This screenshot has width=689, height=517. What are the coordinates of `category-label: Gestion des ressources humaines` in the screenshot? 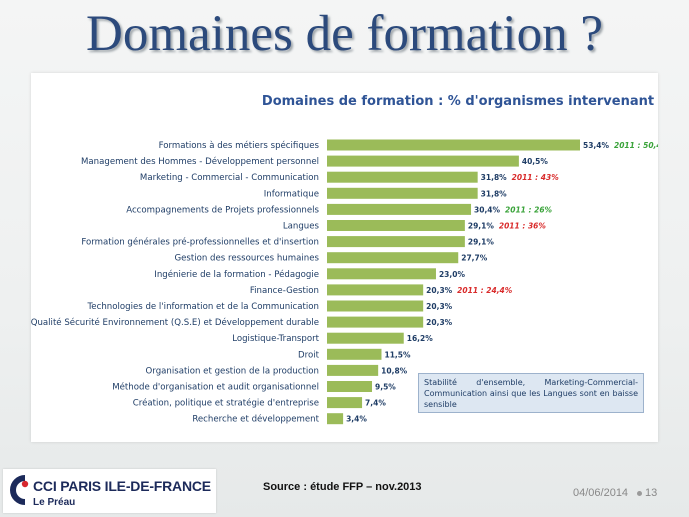 It's located at (246, 259).